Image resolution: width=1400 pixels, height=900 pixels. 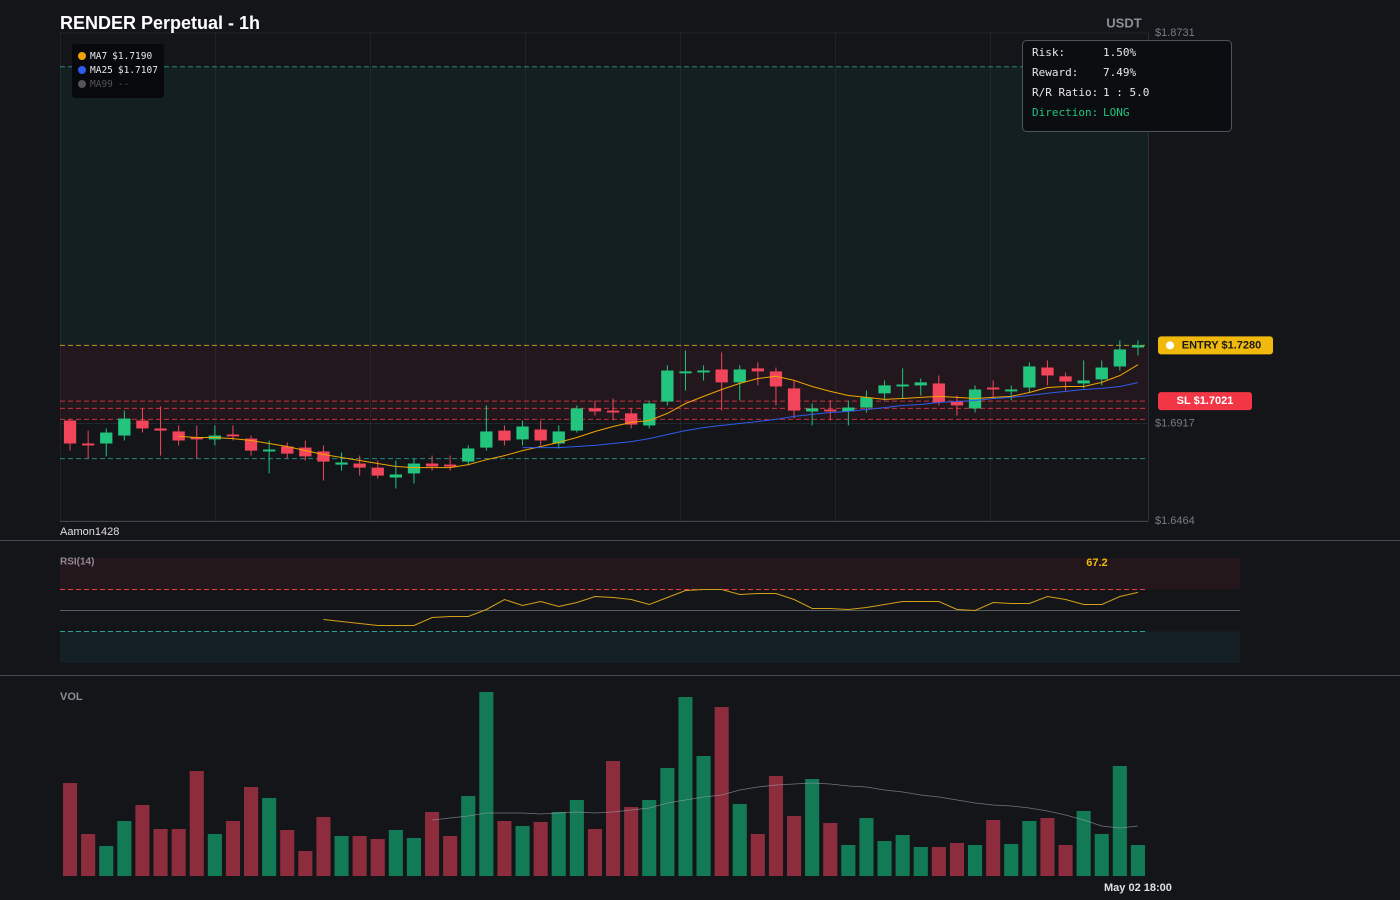 I want to click on info-box-bg, so click(x=1127, y=86).